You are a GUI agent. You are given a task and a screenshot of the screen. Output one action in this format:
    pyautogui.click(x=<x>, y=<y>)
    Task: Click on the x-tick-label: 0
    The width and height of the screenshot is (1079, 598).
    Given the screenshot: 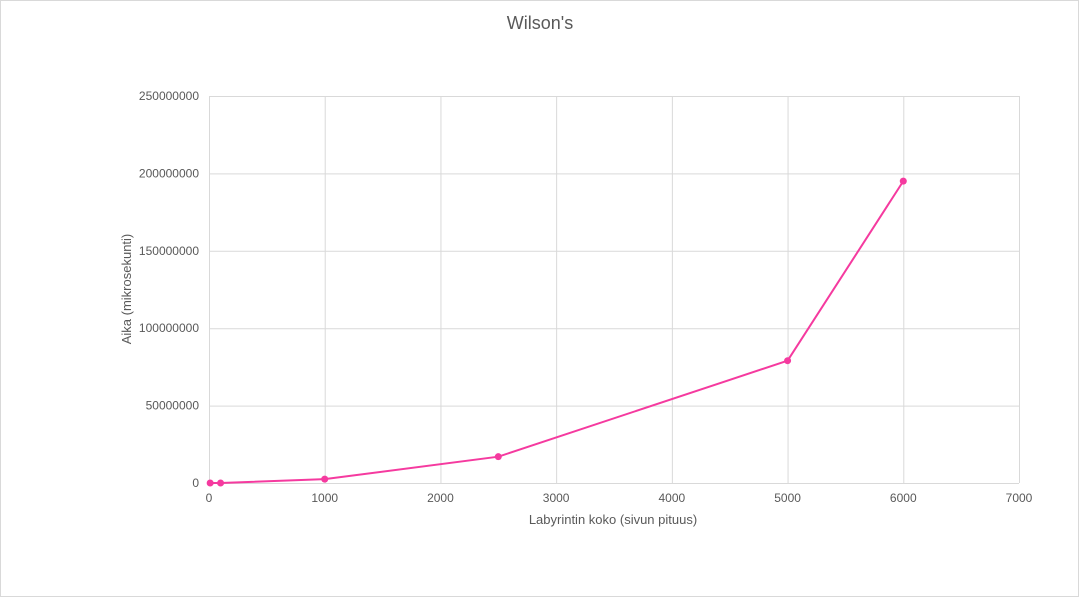 What is the action you would take?
    pyautogui.click(x=209, y=498)
    